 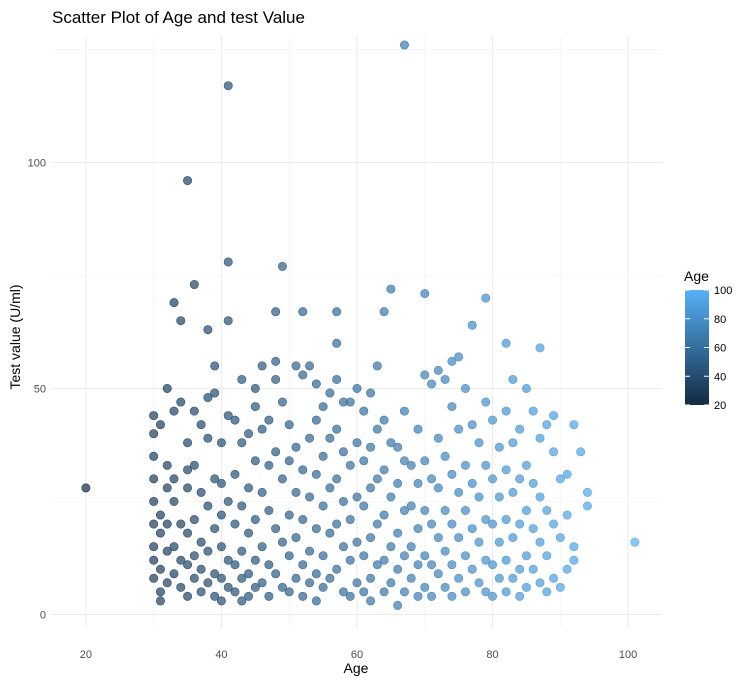 What do you see at coordinates (43, 615) in the screenshot?
I see `y-tick-label: 0` at bounding box center [43, 615].